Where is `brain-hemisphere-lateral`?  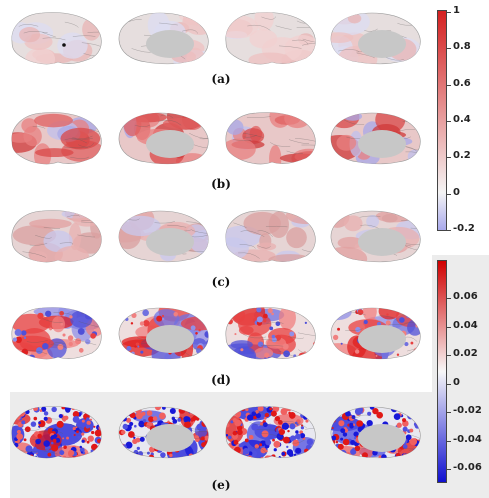
brain-hemisphere-lateral is located at coordinates (270, 138).